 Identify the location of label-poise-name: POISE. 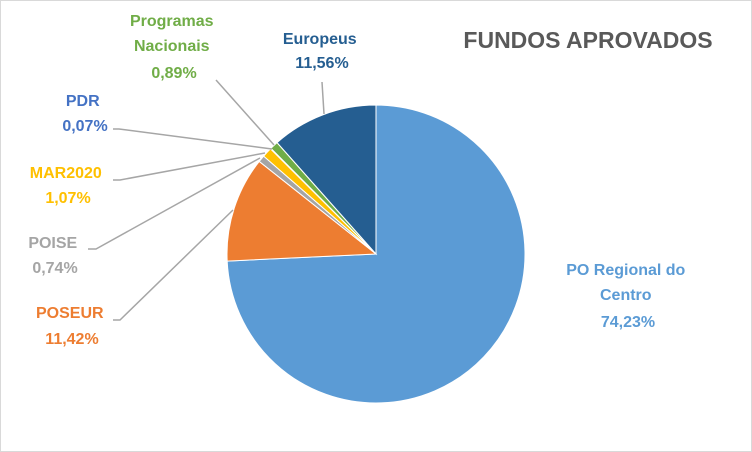
(52, 243).